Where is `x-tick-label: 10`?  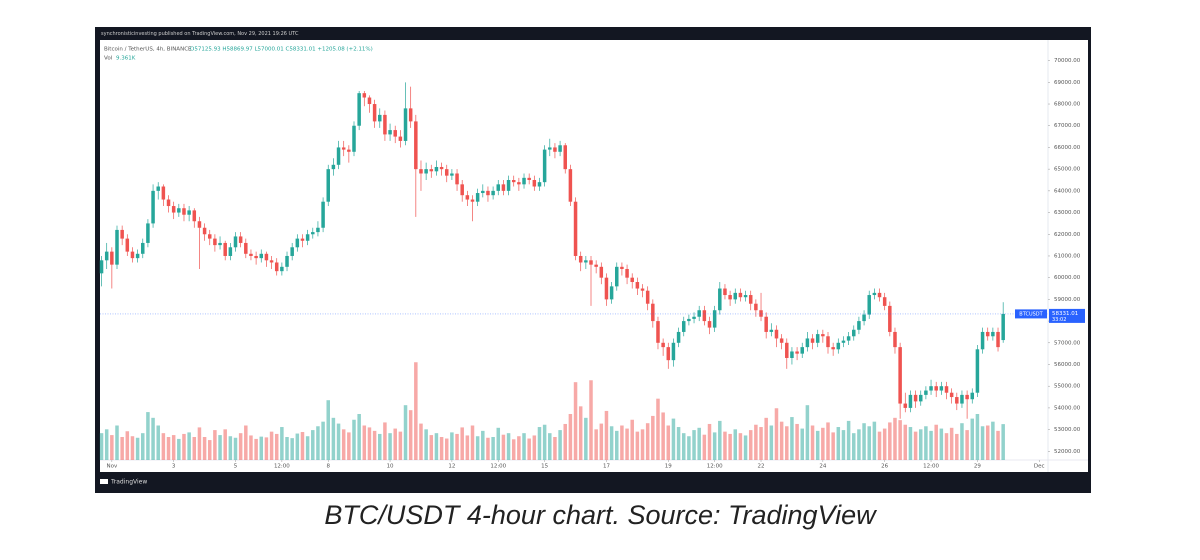
x-tick-label: 10 is located at coordinates (390, 467).